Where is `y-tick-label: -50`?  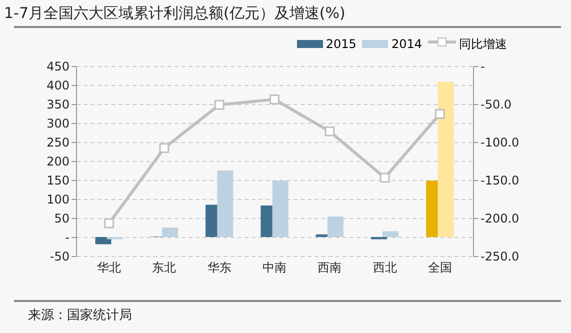
y-tick-label: -50 is located at coordinates (60, 257).